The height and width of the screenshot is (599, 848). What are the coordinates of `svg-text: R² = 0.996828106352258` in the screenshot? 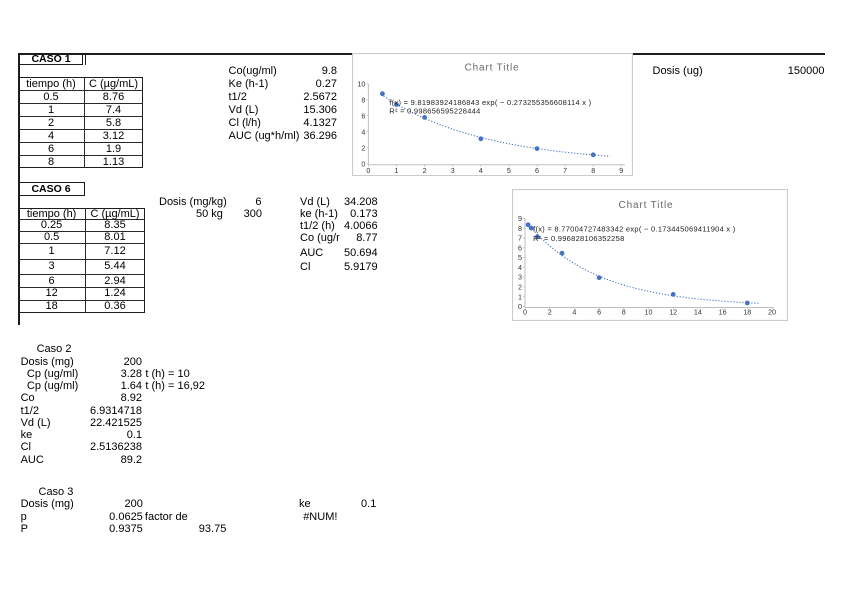 It's located at (578, 238).